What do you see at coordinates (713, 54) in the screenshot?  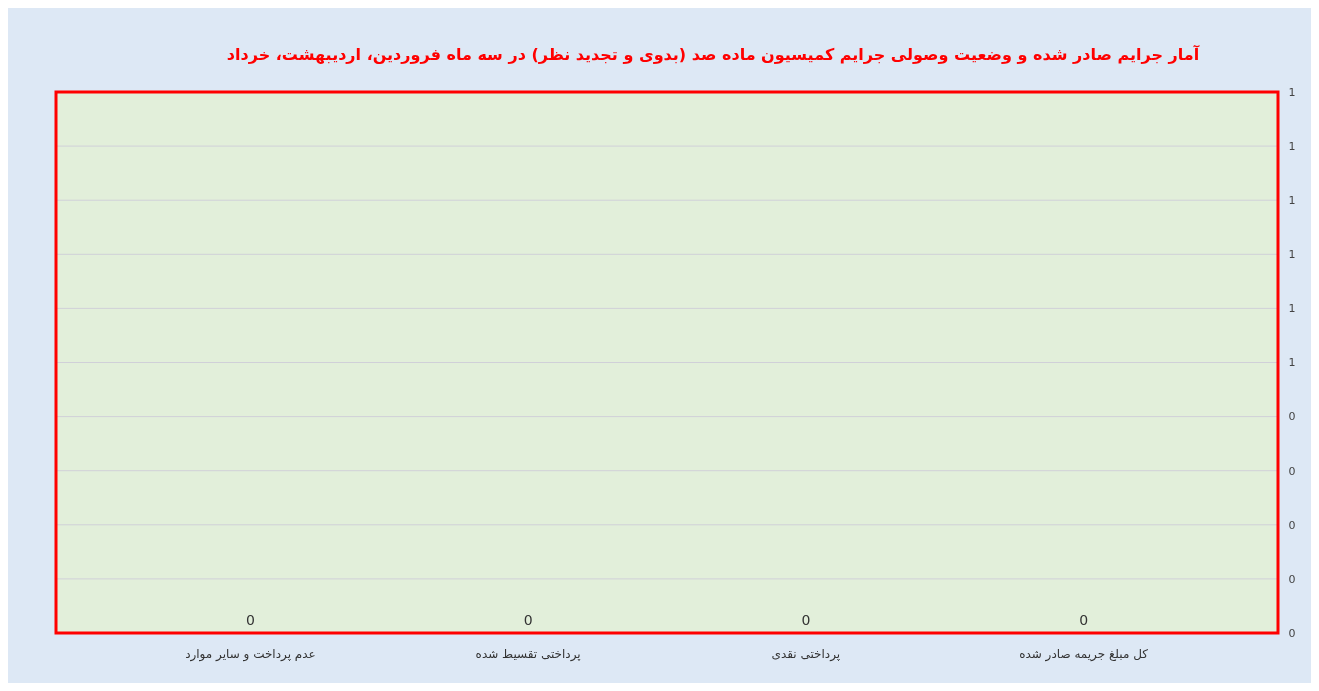 I see `chart-title: آمار جرایم صادر شده و وضعیت وصولی جرایم کمیسیون ماده صد (بدوی و تجدید نظر) در سه ماه فروردین، اردیبهشت، خرداد` at bounding box center [713, 54].